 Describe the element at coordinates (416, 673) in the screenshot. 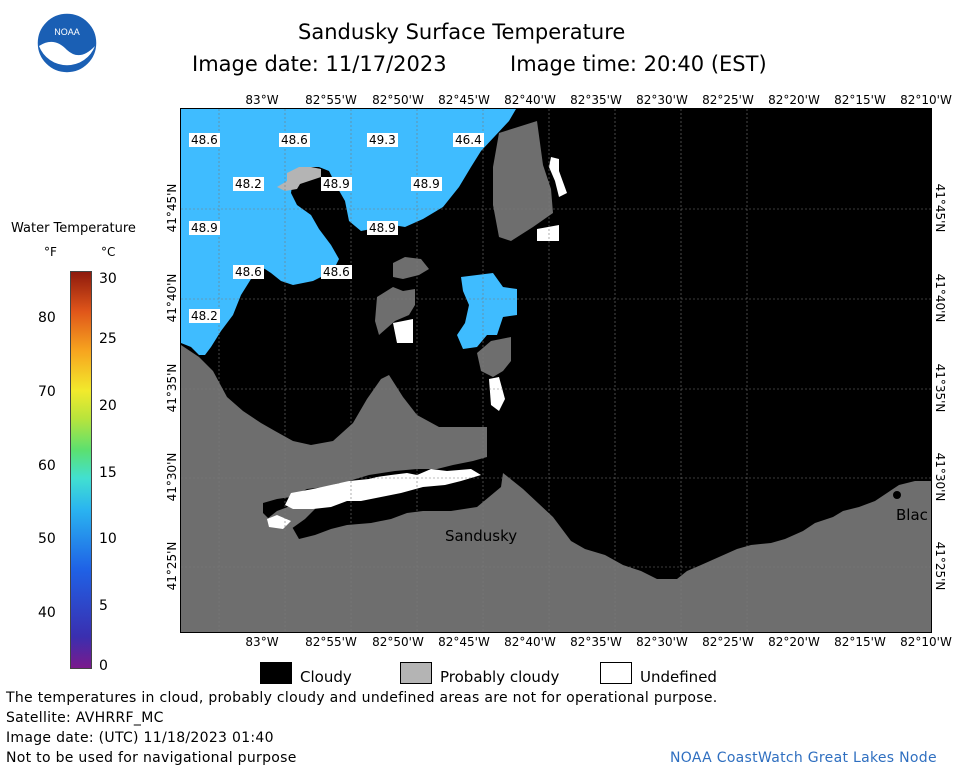

I see `legend-swatch-probably-cloudy` at that location.